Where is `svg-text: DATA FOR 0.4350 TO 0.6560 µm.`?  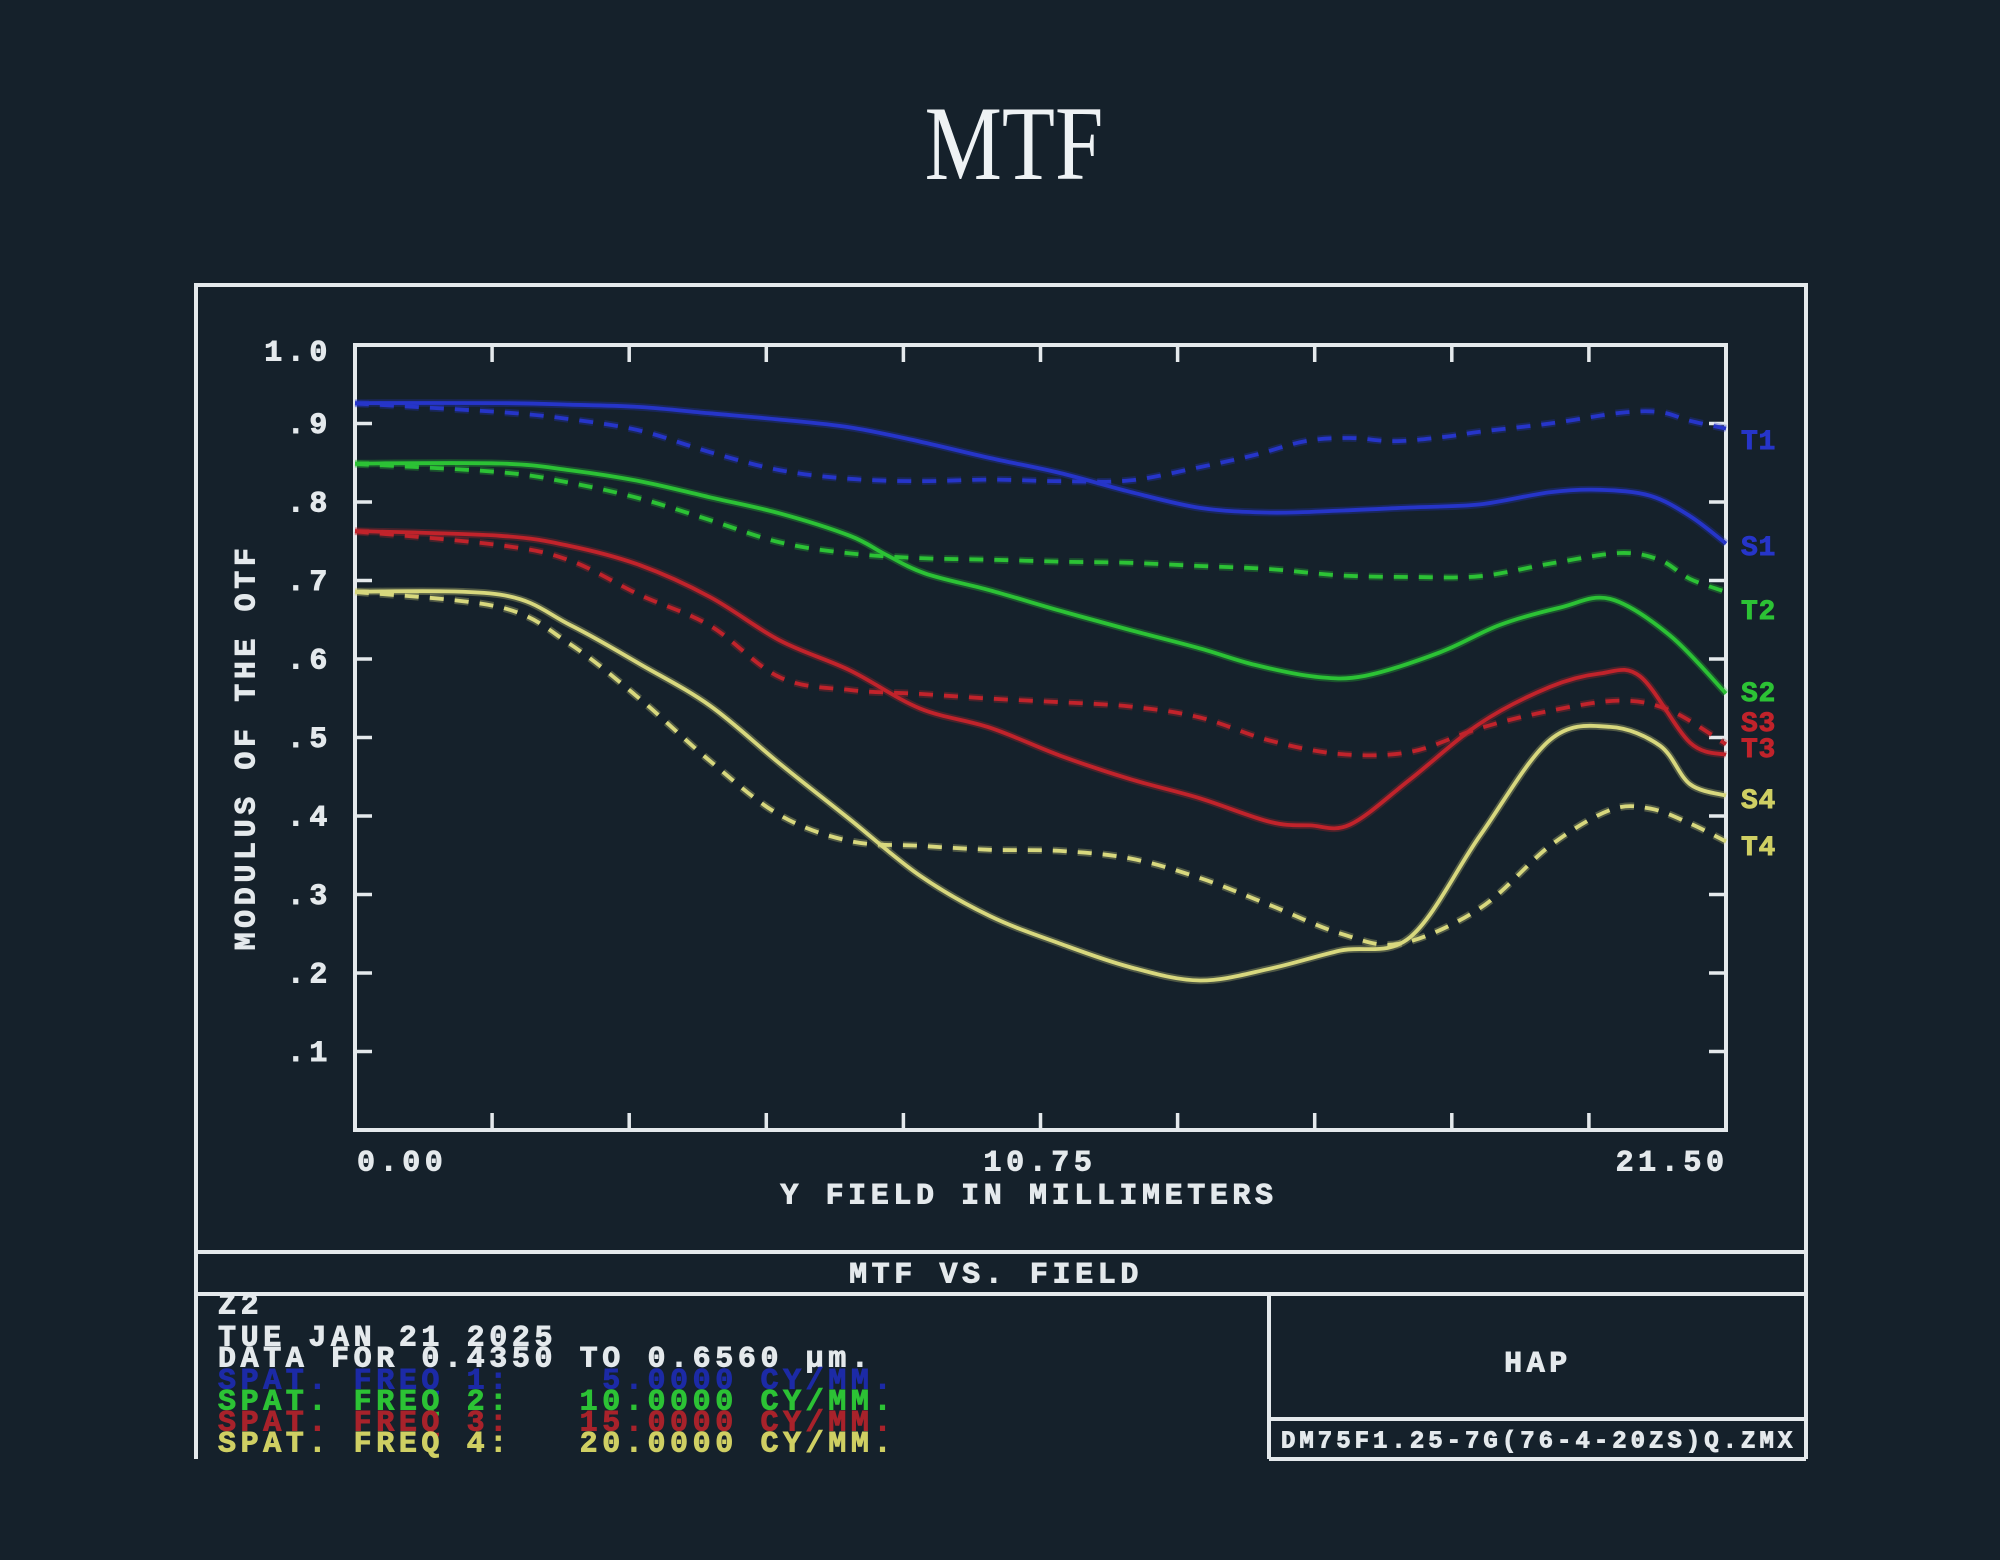
svg-text: DATA FOR 0.4350 TO 0.6560 µm. is located at coordinates (546, 1360).